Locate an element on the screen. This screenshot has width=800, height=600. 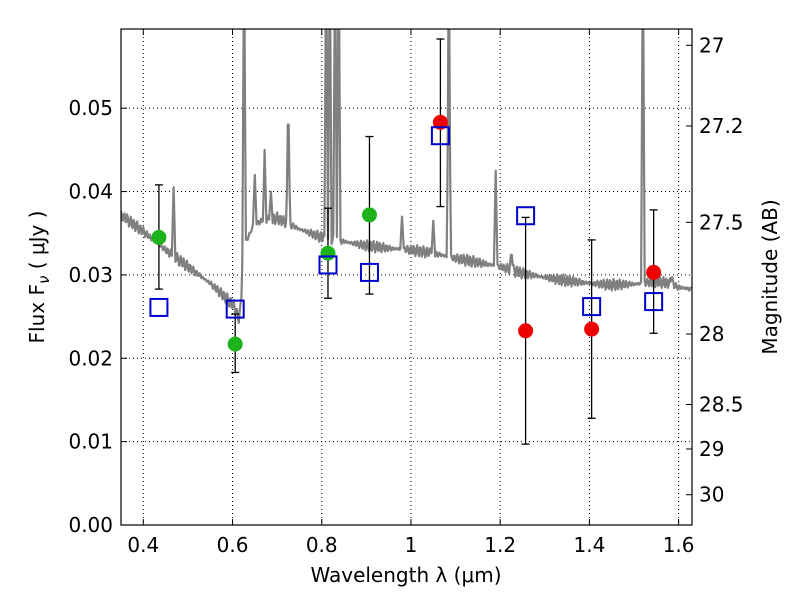
y-tick-label: 0.01 is located at coordinates (90, 442).